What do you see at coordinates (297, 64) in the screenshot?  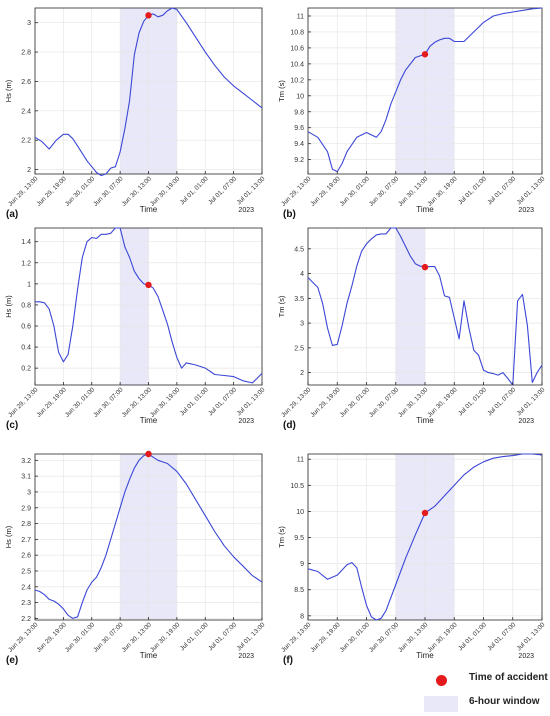 I see `y-tick-label: 10.4` at bounding box center [297, 64].